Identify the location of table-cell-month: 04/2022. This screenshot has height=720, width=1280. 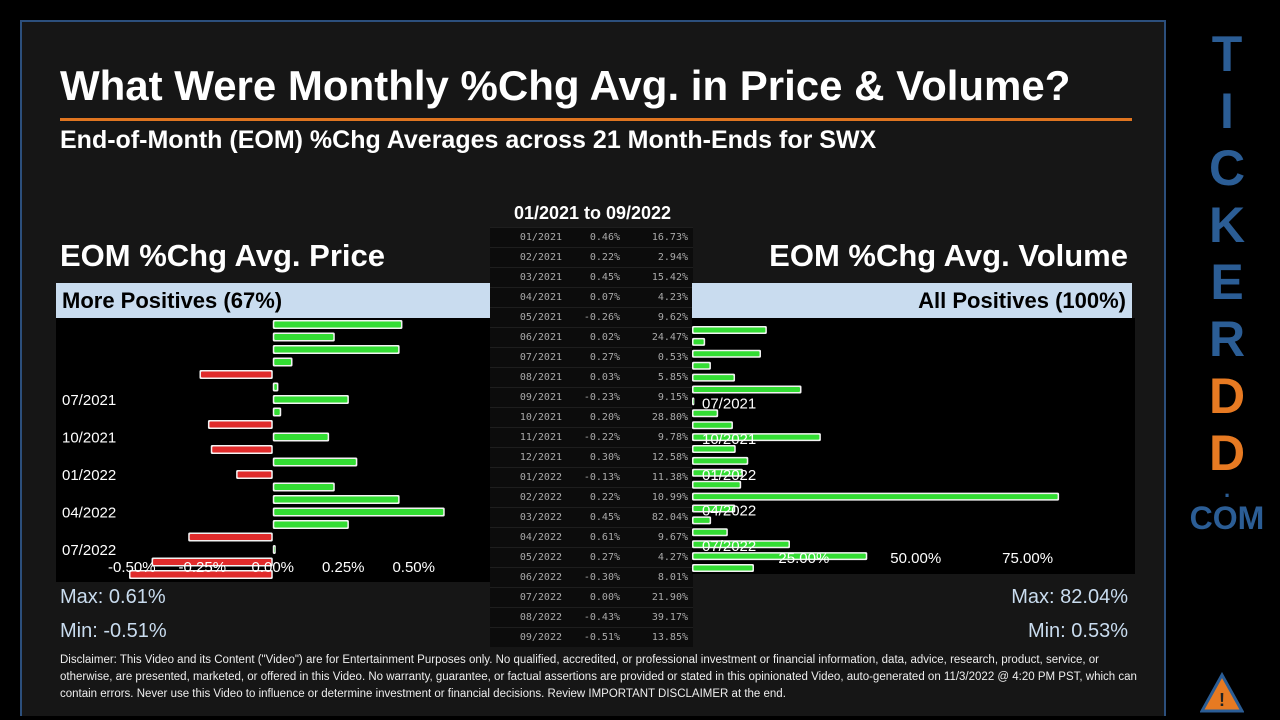
(540, 537).